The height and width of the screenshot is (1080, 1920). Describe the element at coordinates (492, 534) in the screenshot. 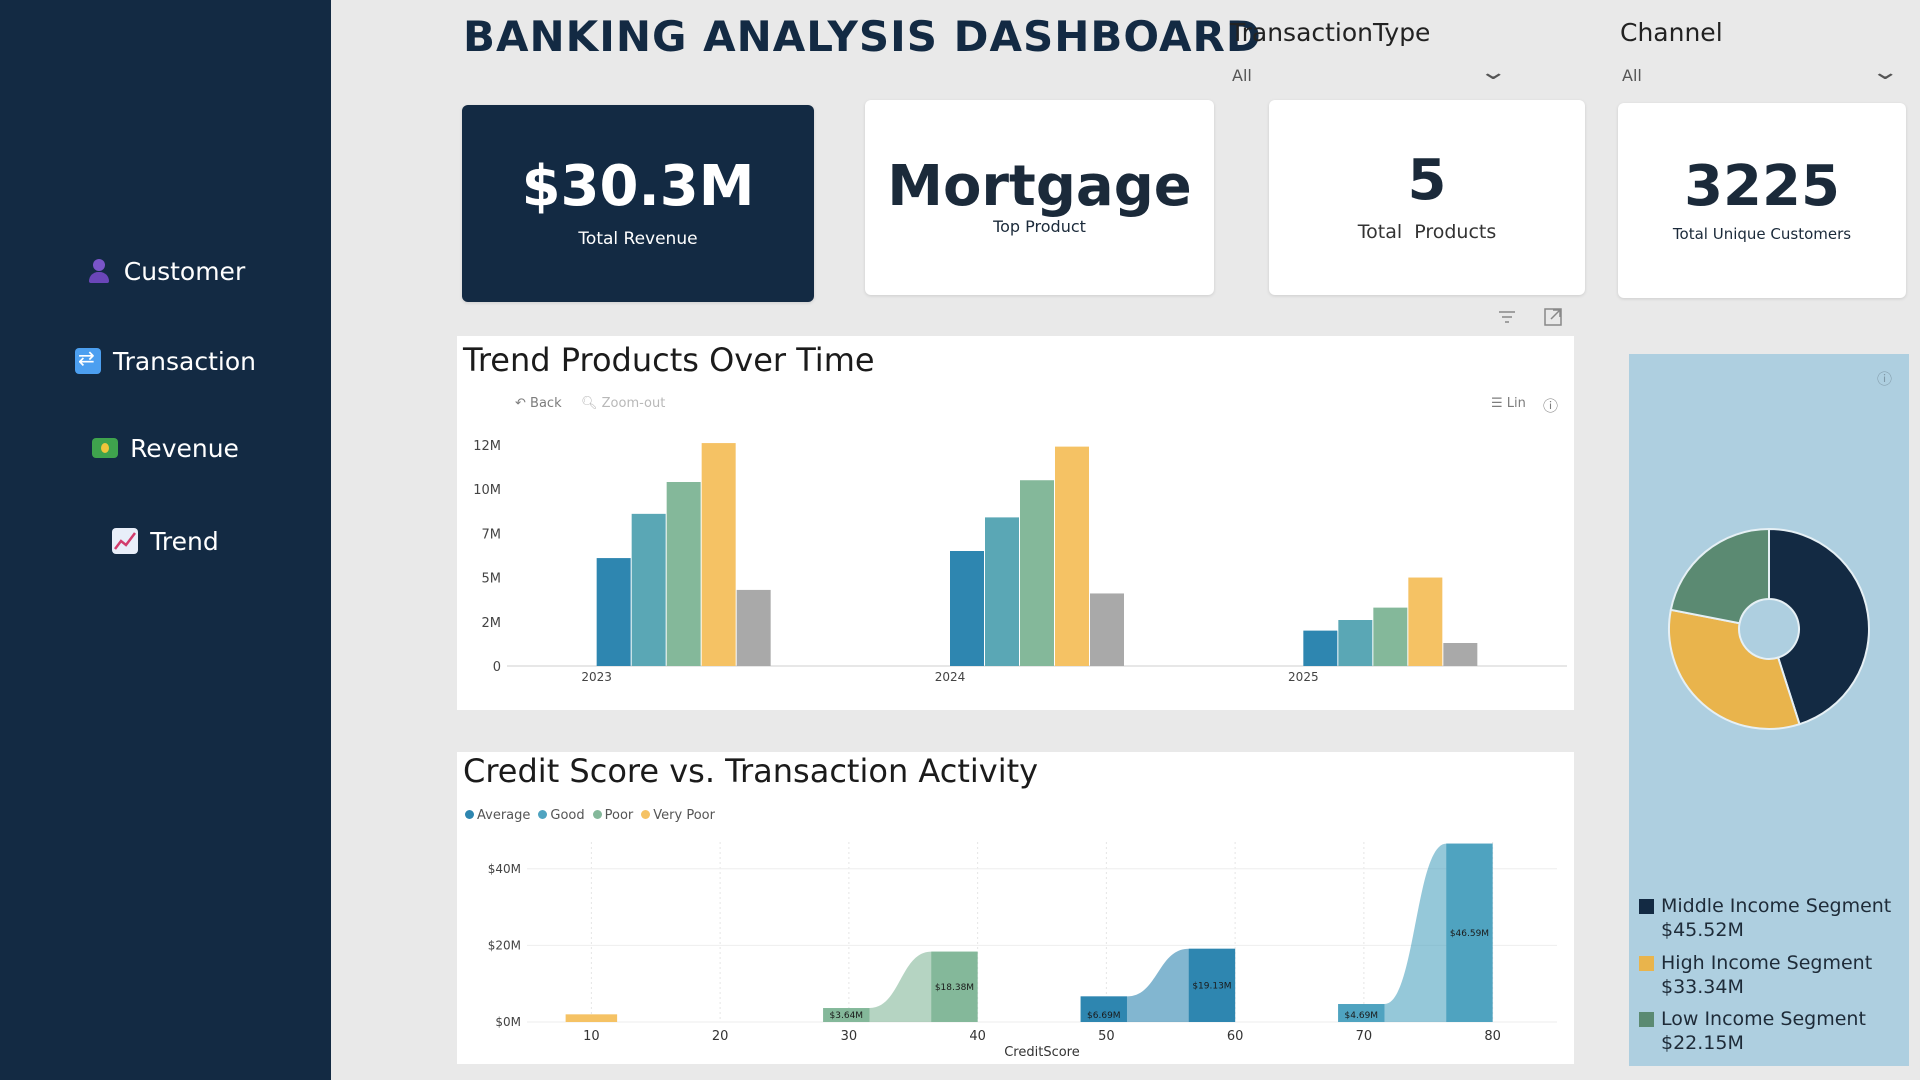

I see `y-tick-label: 7M` at that location.